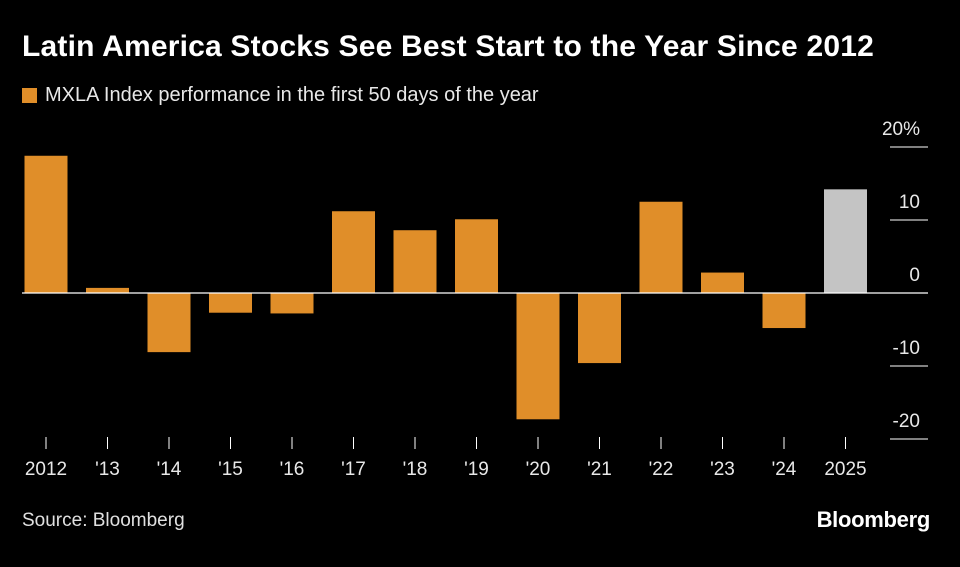 The width and height of the screenshot is (960, 567). Describe the element at coordinates (906, 348) in the screenshot. I see `y-tick-label: -10` at that location.